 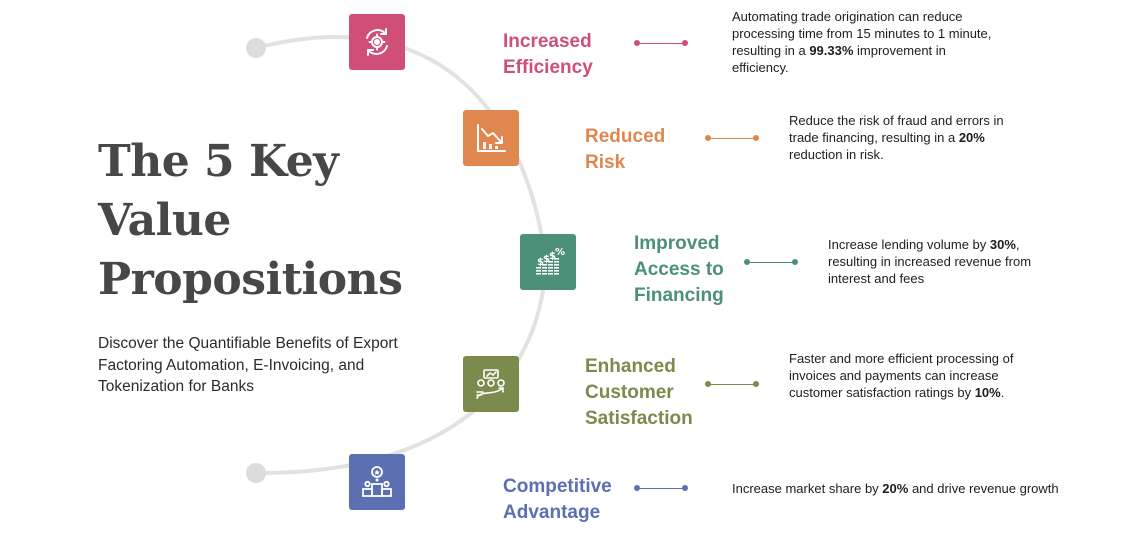 I want to click on declining-chart-icon, so click(x=491, y=138).